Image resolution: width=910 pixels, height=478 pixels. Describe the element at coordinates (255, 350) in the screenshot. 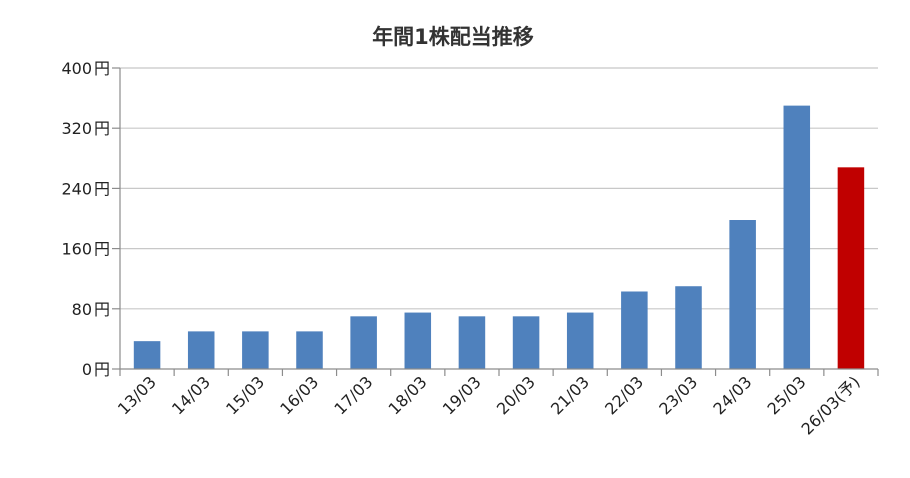

I see `bar-15/03` at that location.